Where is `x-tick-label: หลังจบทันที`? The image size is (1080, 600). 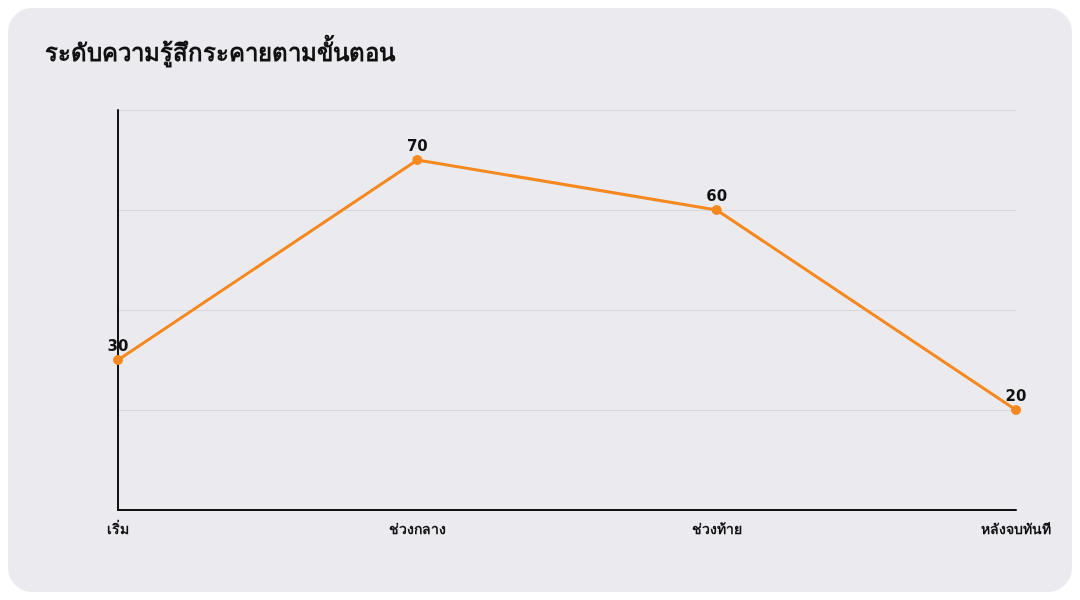 x-tick-label: หลังจบทันที is located at coordinates (1016, 529).